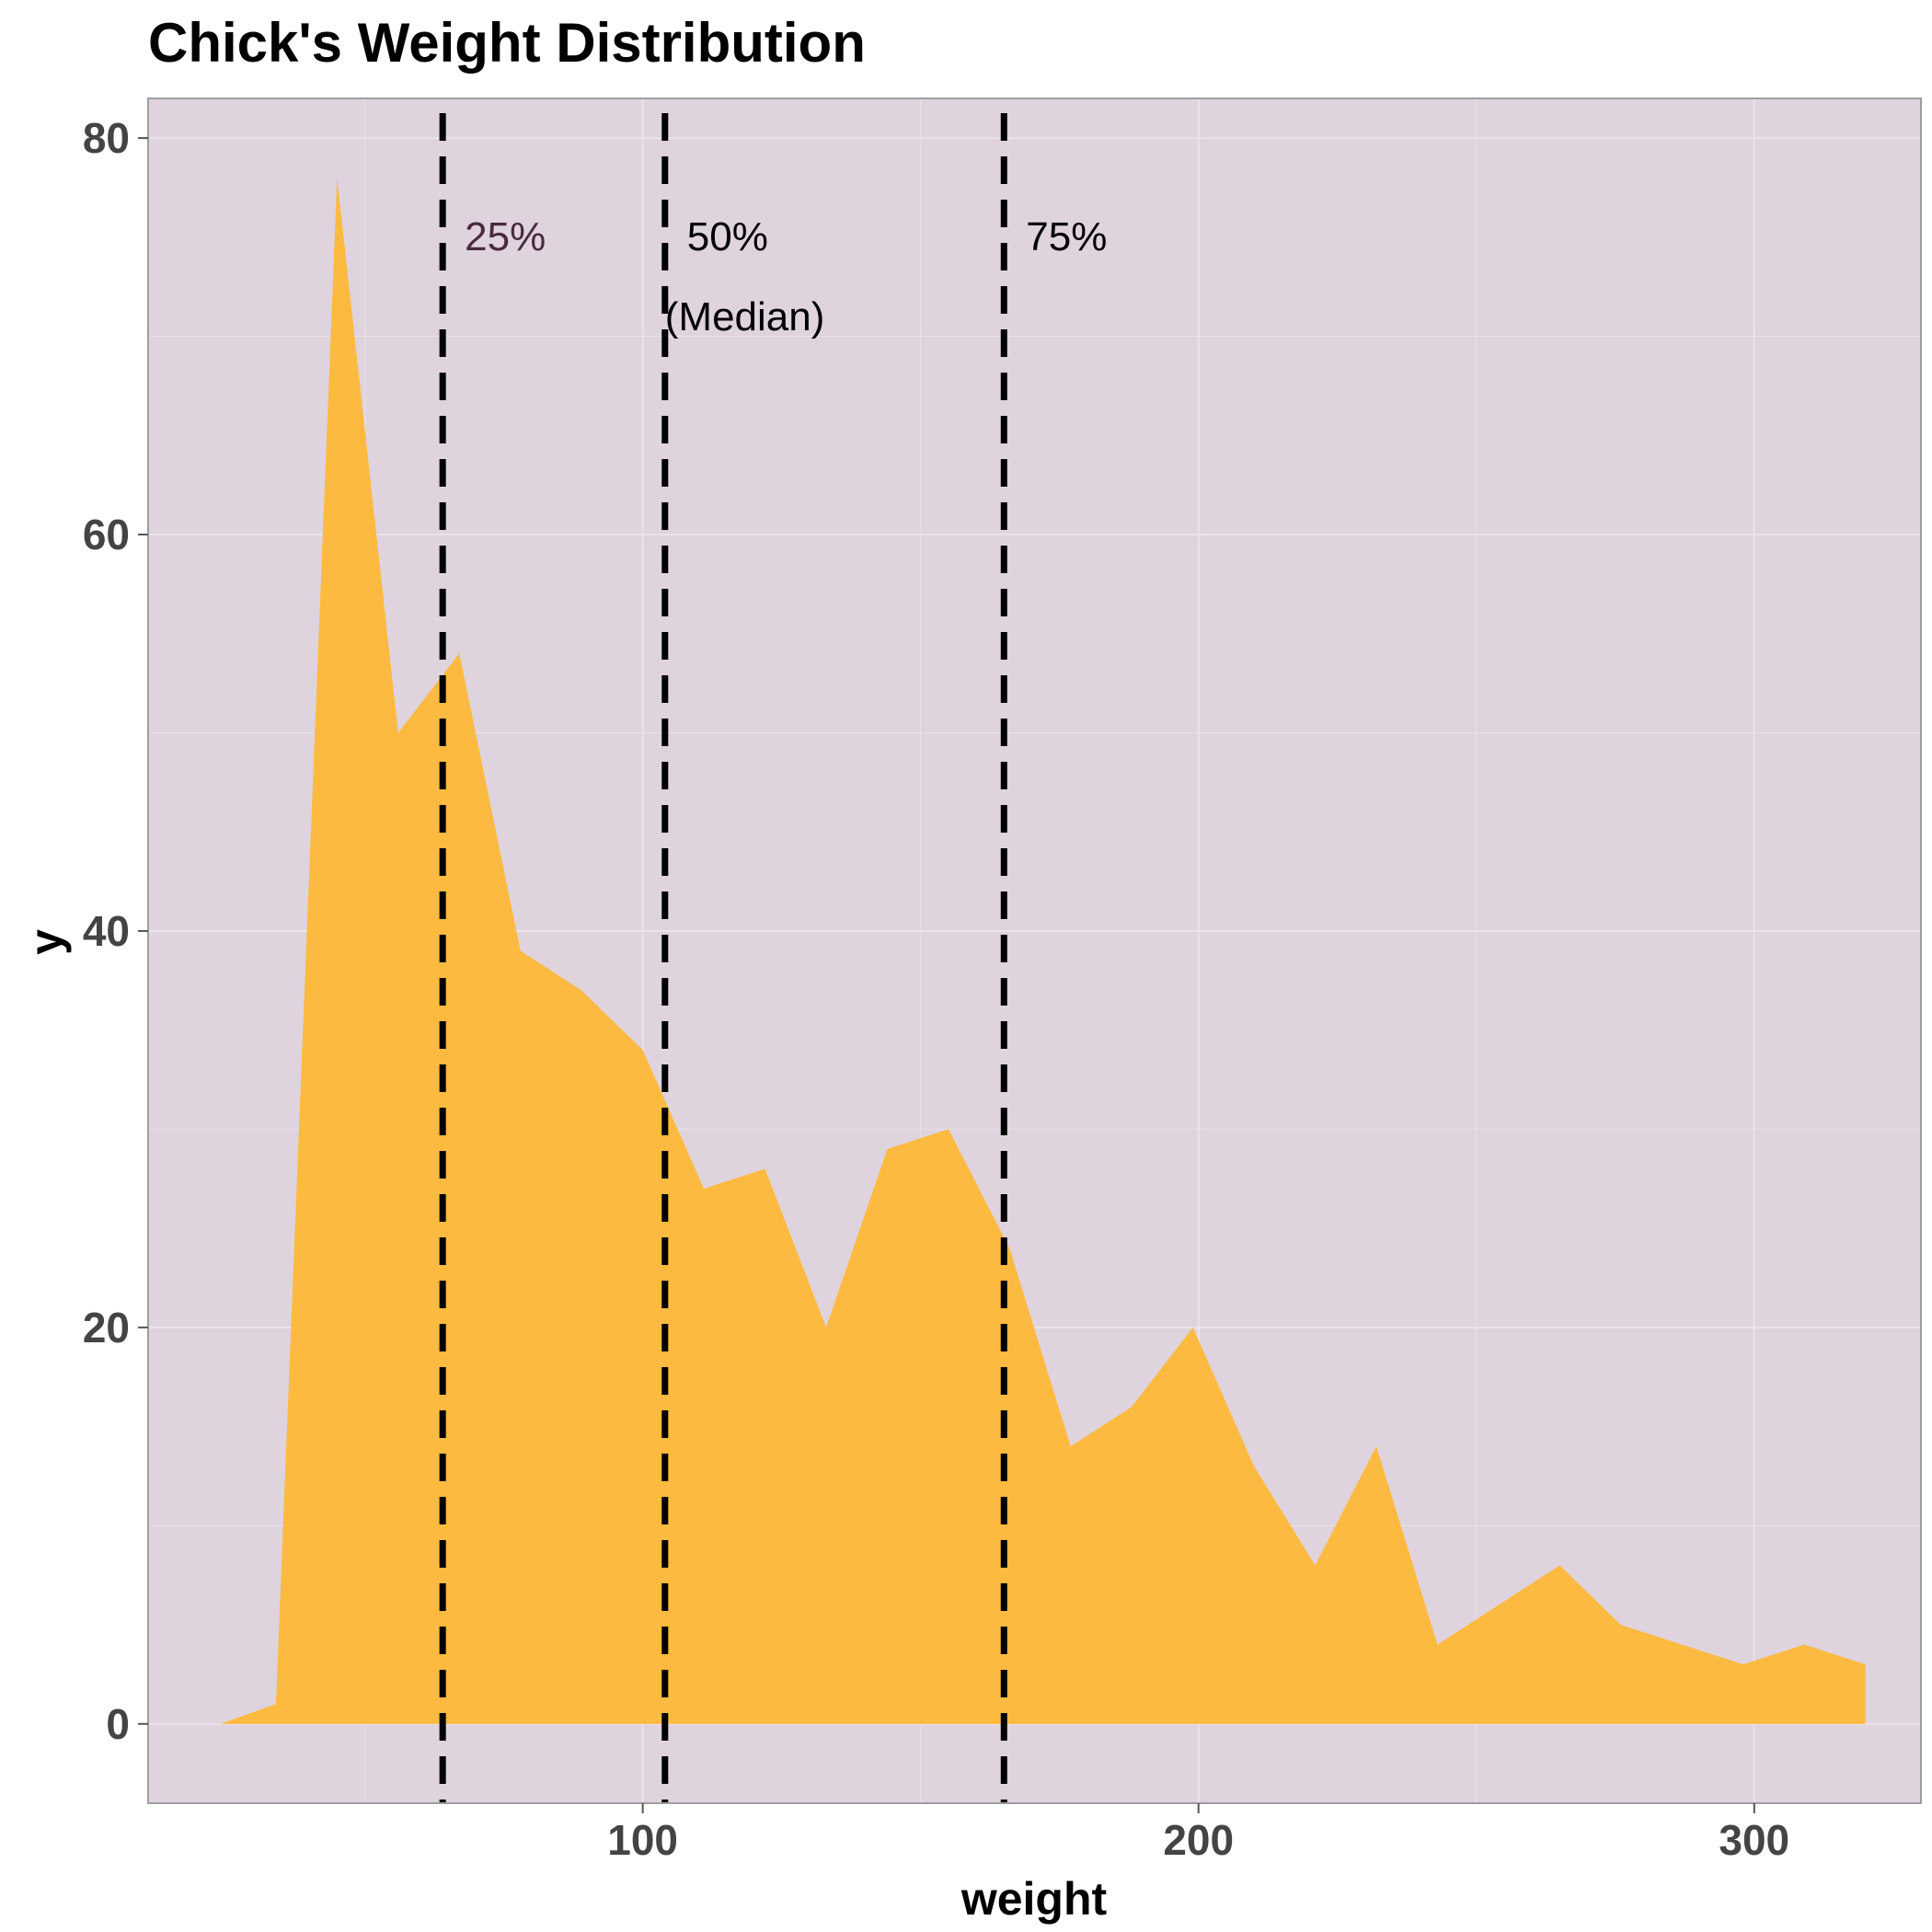 The width and height of the screenshot is (1932, 1932). I want to click on x-tick-label: 200, so click(1198, 1840).